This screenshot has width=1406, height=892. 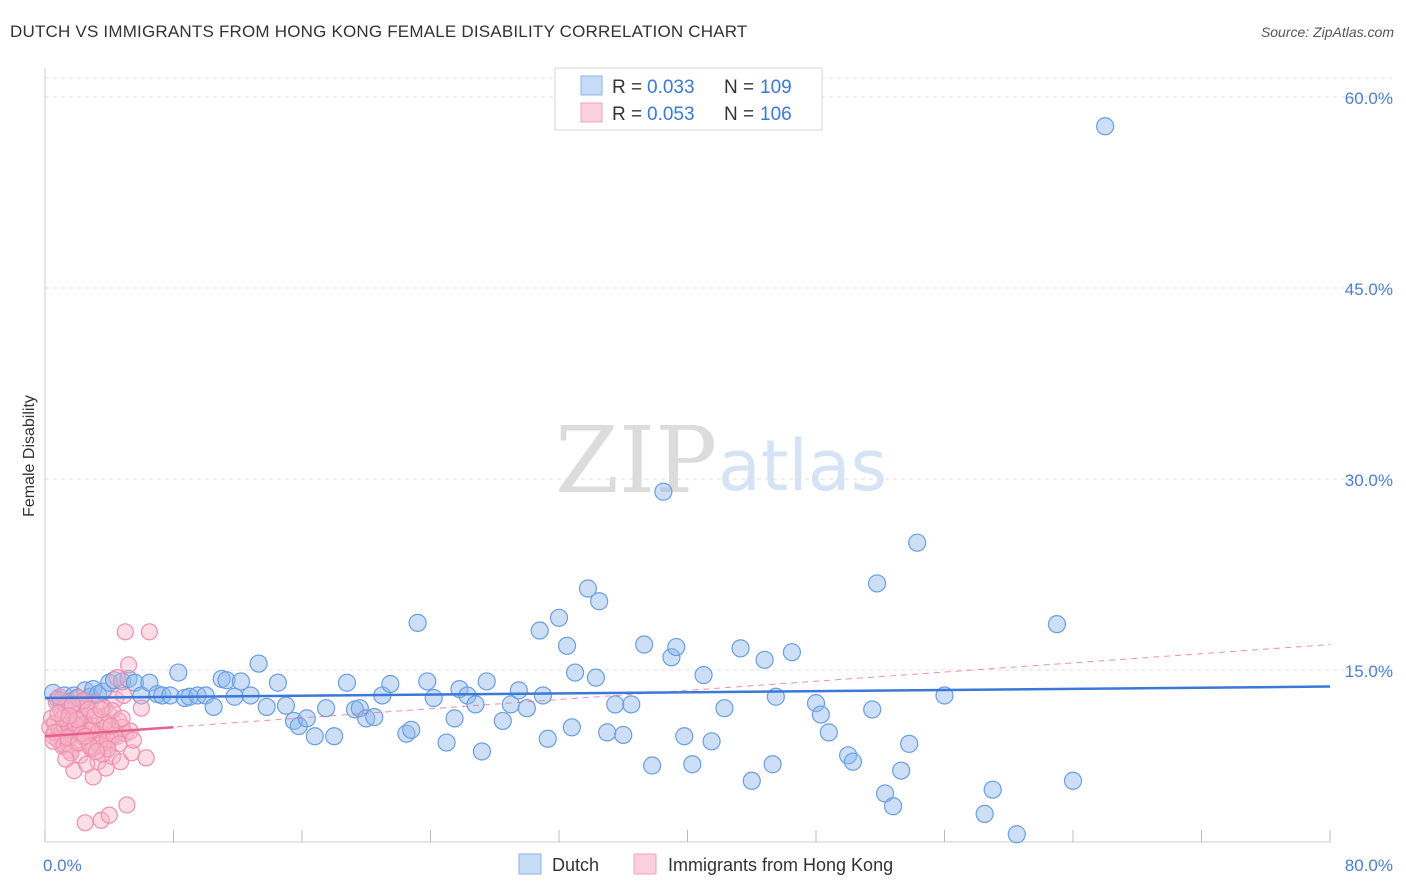 I want to click on hongkong-trend-line, so click(x=109, y=732).